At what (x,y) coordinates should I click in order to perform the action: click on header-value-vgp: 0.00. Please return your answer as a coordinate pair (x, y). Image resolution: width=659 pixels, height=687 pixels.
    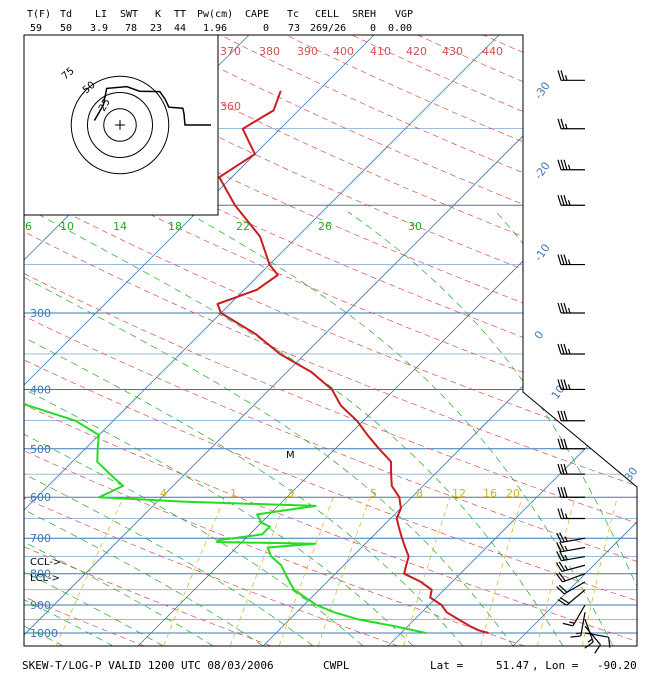
    Looking at the image, I should click on (400, 28).